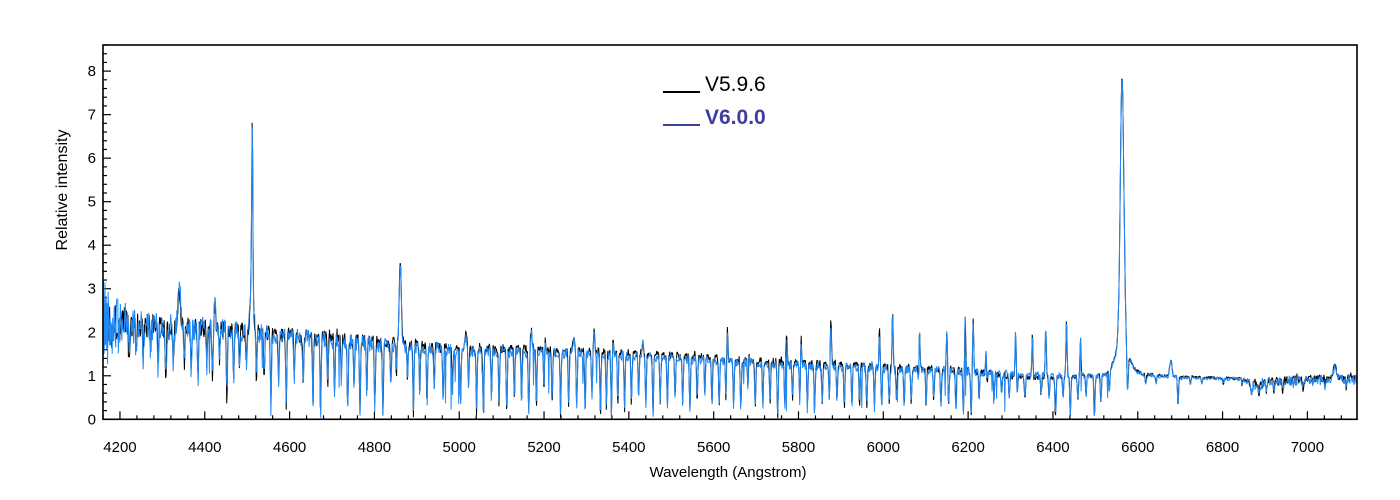 The image size is (1400, 500). What do you see at coordinates (735, 84) in the screenshot?
I see `legend-label-v596: V5.9.6` at bounding box center [735, 84].